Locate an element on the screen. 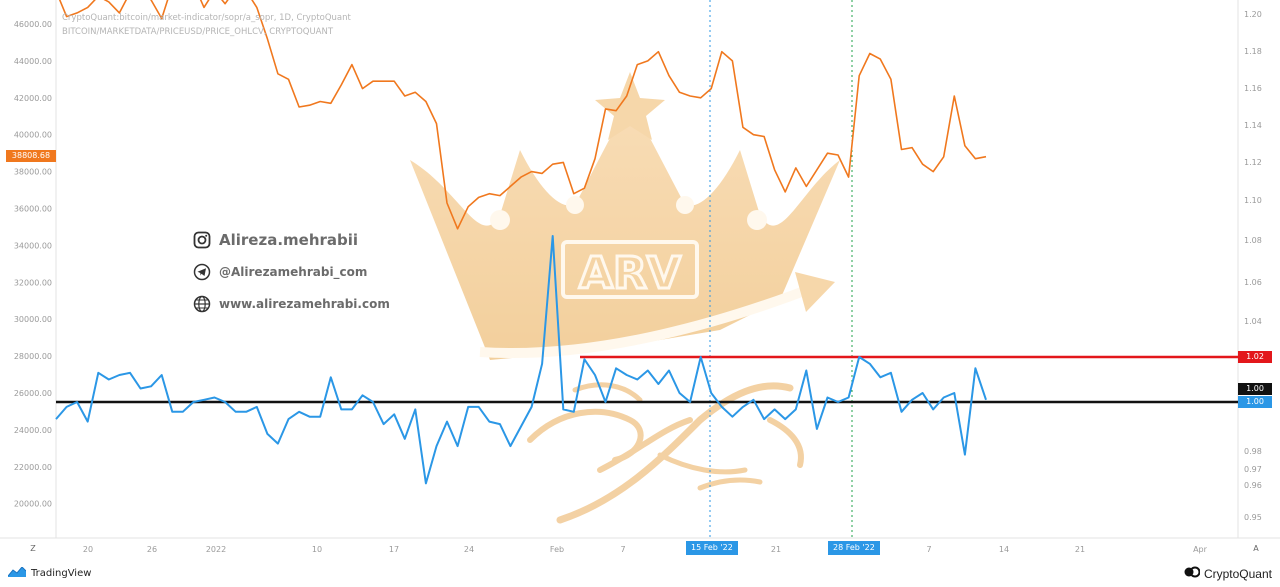 The width and height of the screenshot is (1280, 587). cryptoquant-icon is located at coordinates (1192, 573).